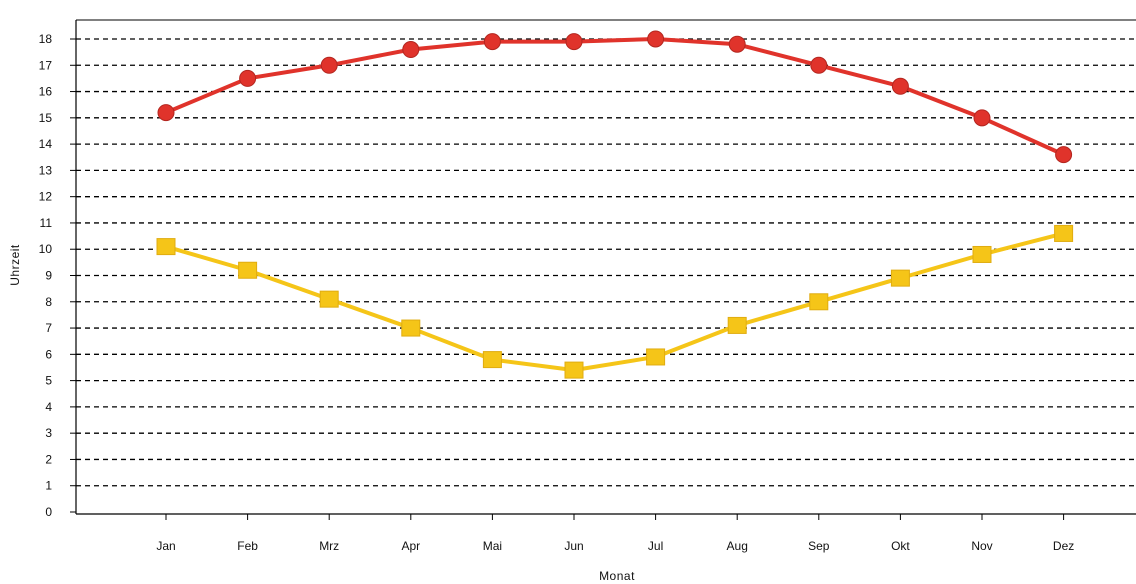  I want to click on x-axis-title: Monat, so click(617, 576).